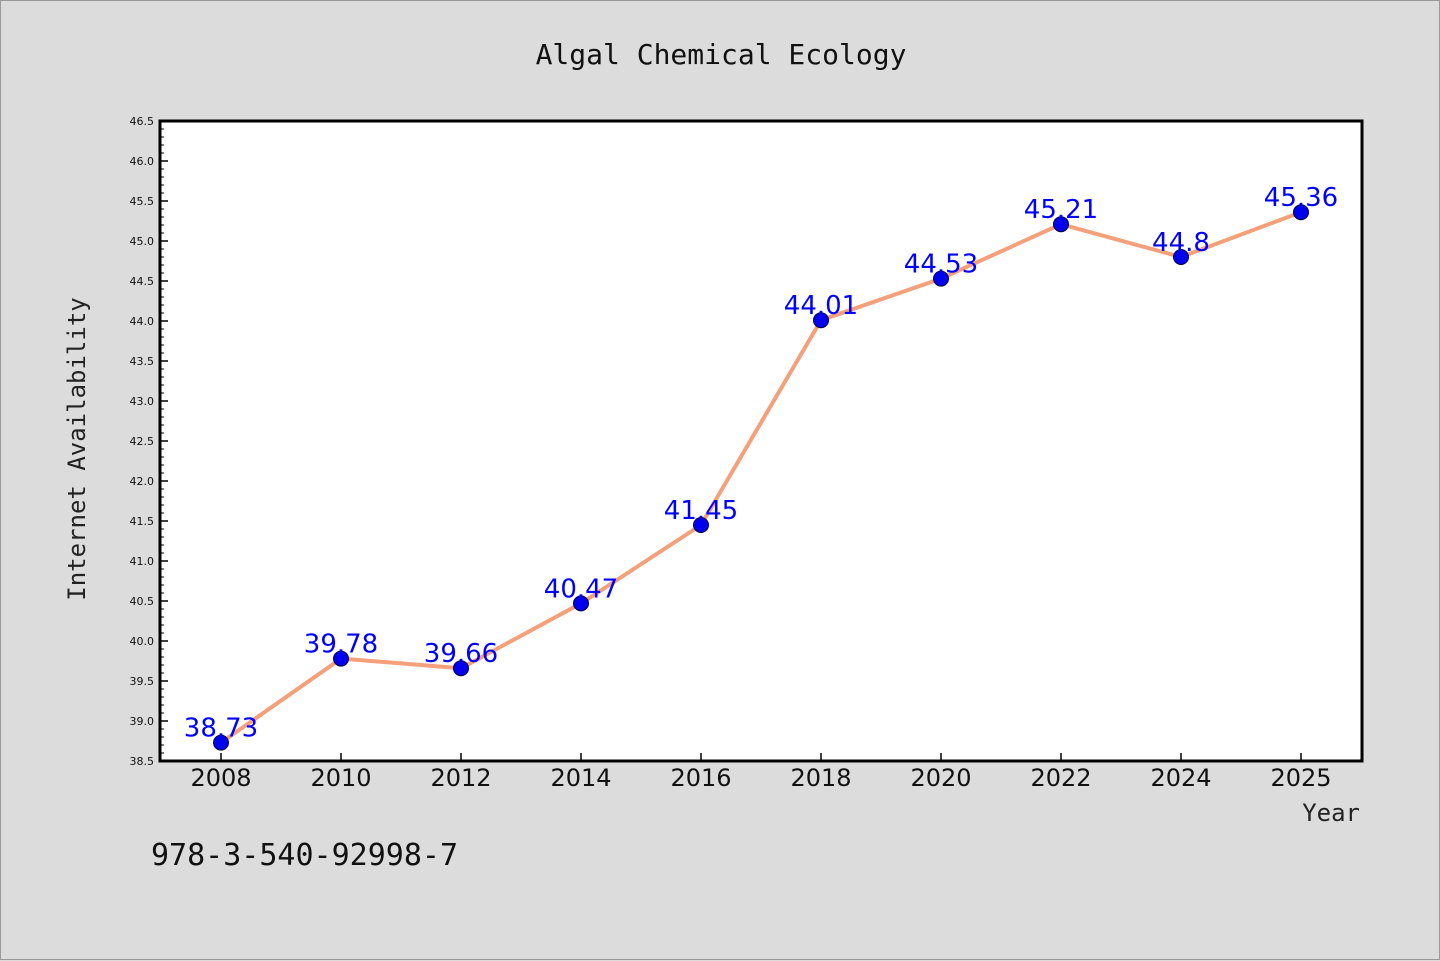  What do you see at coordinates (142, 161) in the screenshot?
I see `y-tick-label: 46.0` at bounding box center [142, 161].